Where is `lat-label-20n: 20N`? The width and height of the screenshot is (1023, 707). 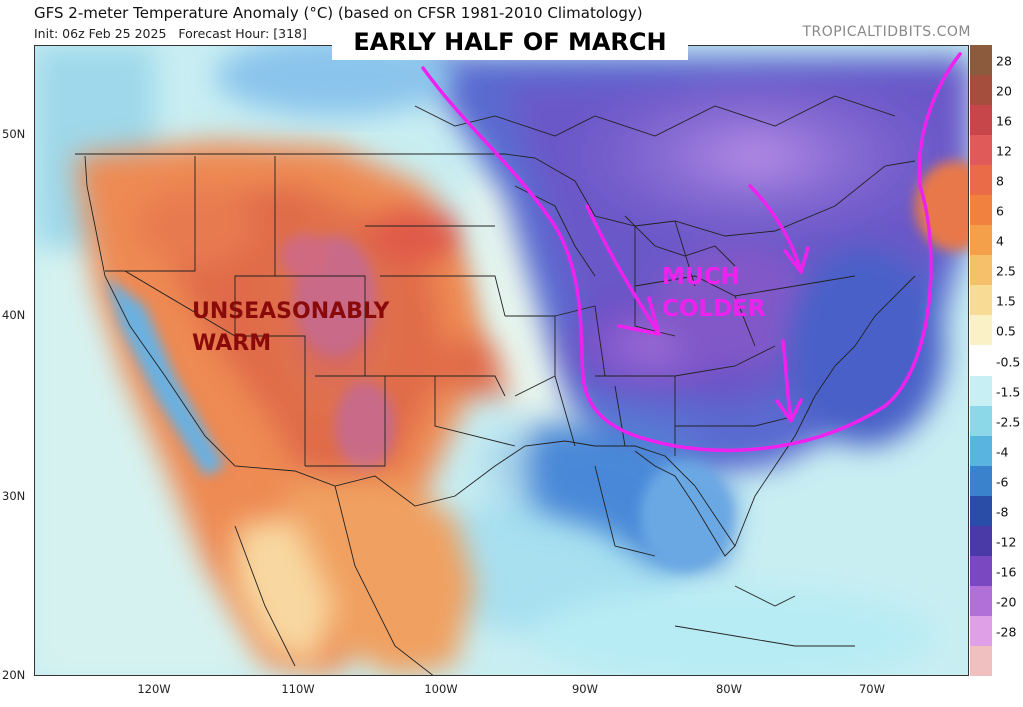 lat-label-20n: 20N is located at coordinates (14, 675).